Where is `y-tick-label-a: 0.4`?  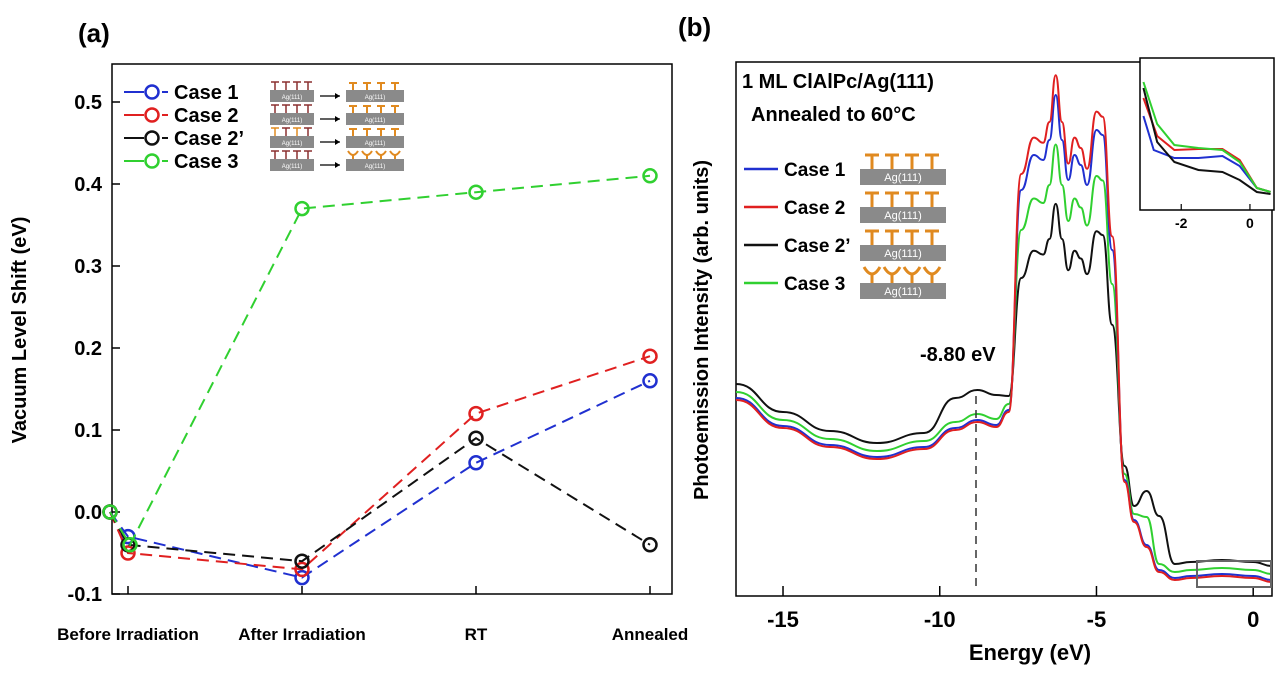 y-tick-label-a: 0.4 is located at coordinates (88, 185).